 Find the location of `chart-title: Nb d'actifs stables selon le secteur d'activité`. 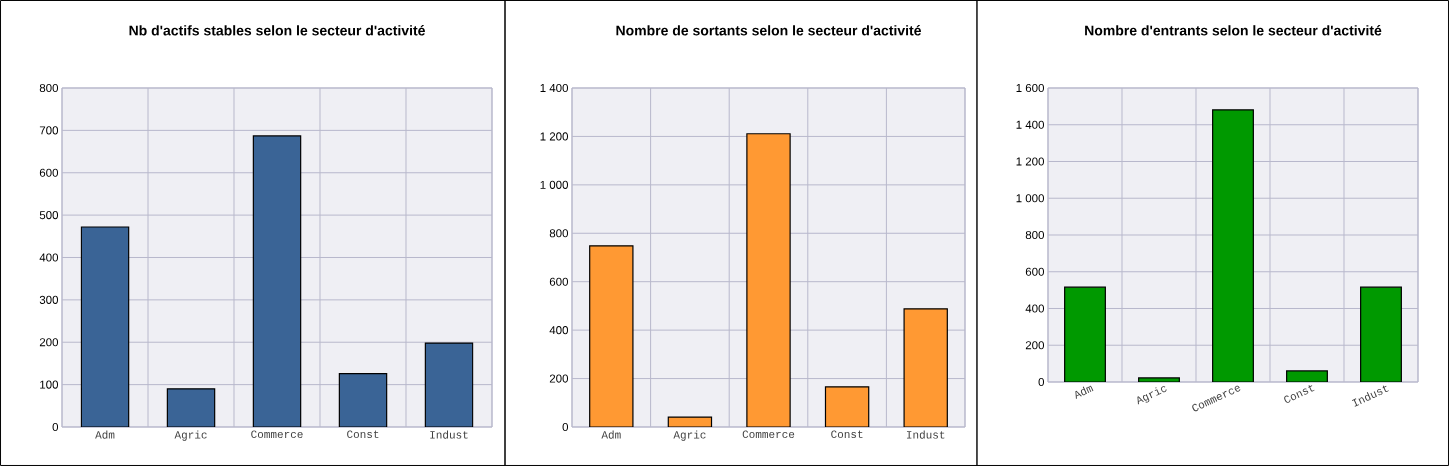

chart-title: Nb d'actifs stables selon le secteur d'activité is located at coordinates (277, 30).